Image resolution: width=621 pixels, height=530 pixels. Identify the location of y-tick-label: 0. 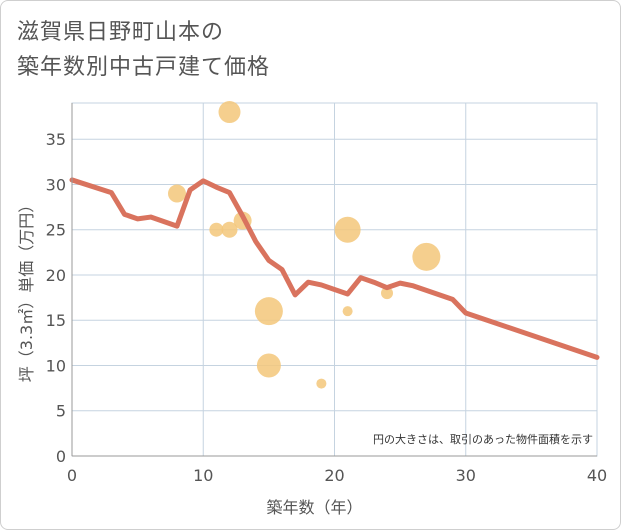
(61, 456).